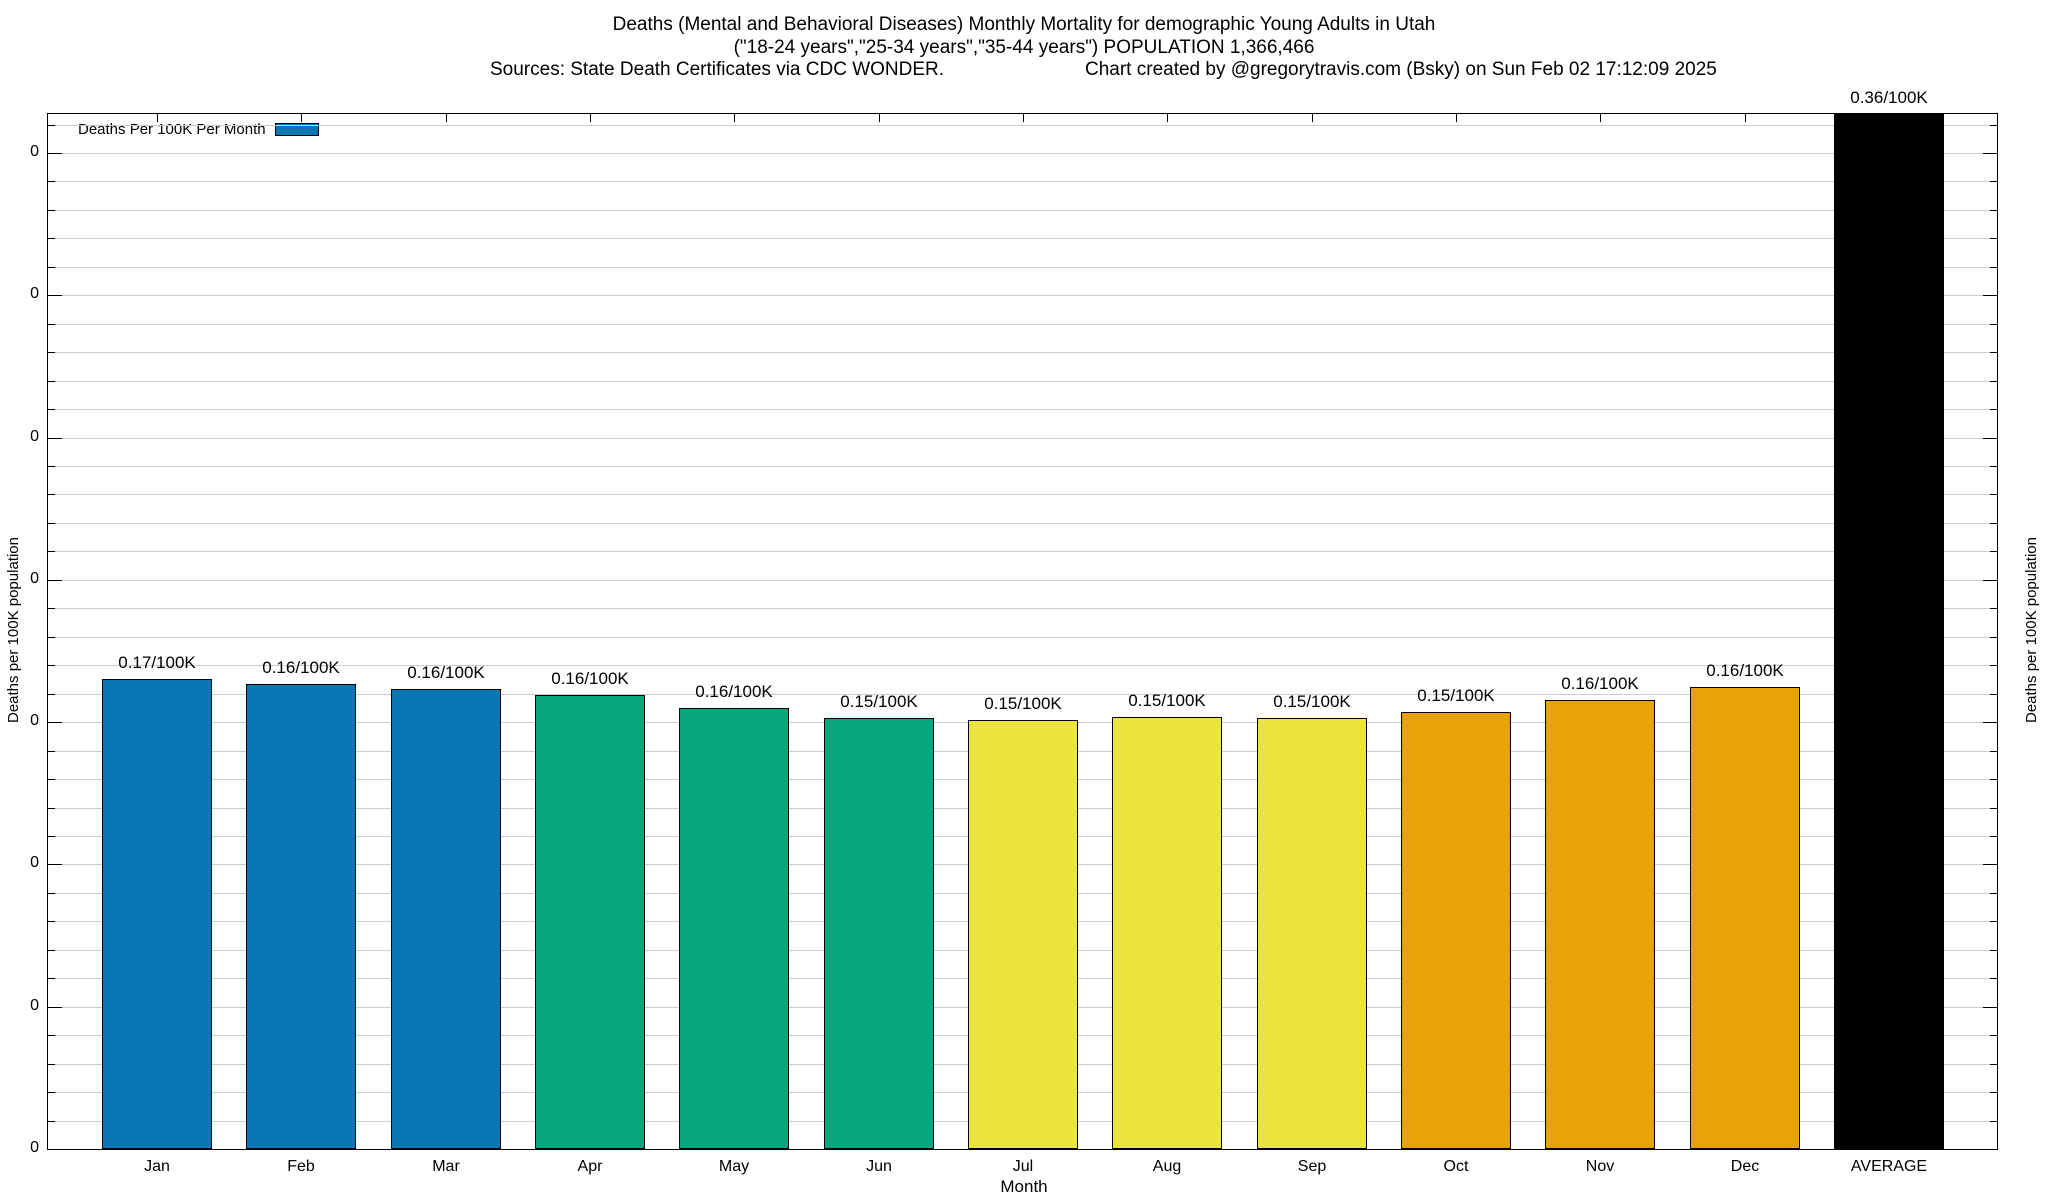  What do you see at coordinates (301, 916) in the screenshot?
I see `bar-feb` at bounding box center [301, 916].